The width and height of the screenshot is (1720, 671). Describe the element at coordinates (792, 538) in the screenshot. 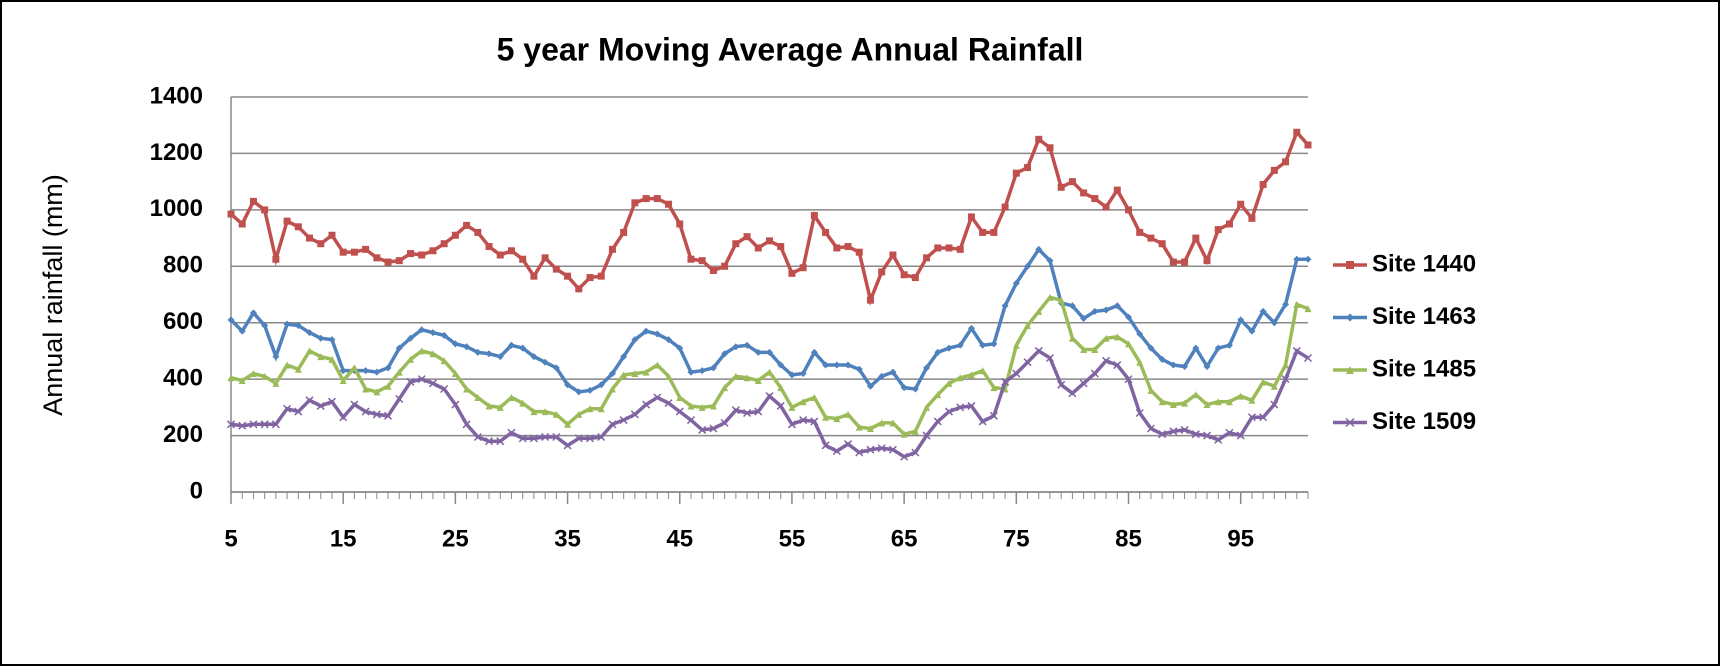

I see `x-tick-label: 55` at that location.